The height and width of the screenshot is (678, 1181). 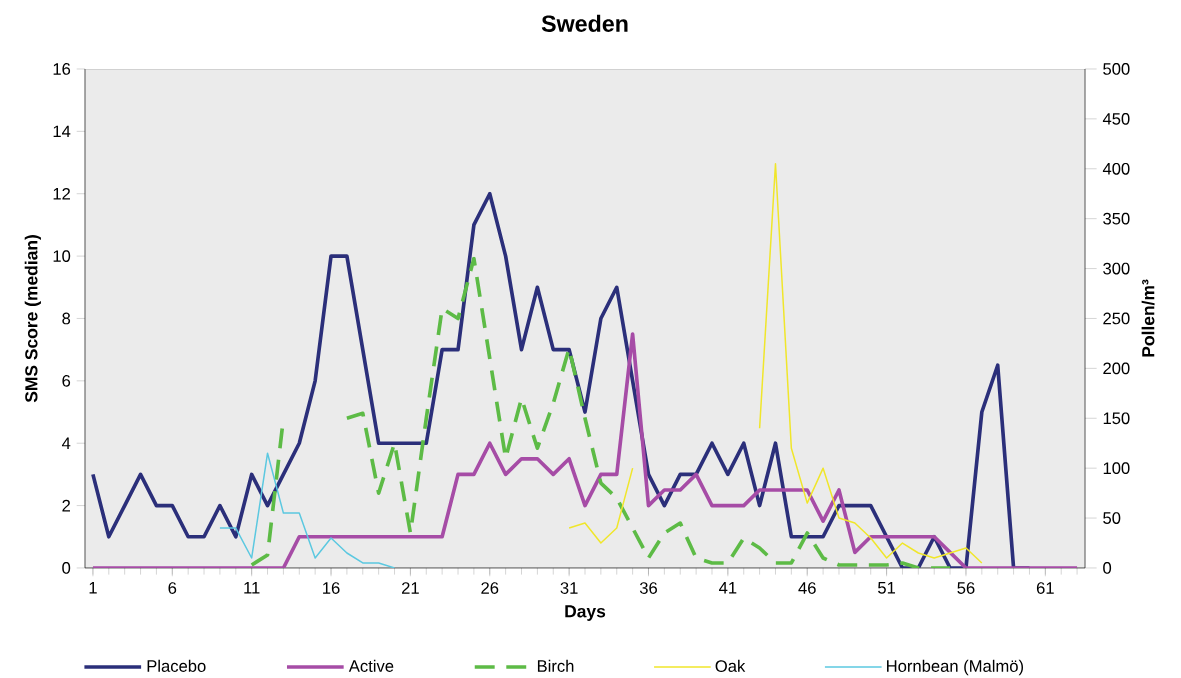 I want to click on x-tick-label: 61, so click(x=1045, y=588).